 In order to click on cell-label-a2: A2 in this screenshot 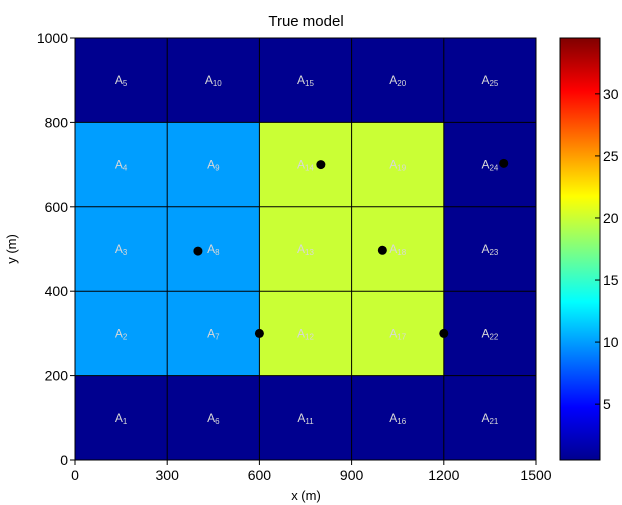, I will do `click(121, 333)`.